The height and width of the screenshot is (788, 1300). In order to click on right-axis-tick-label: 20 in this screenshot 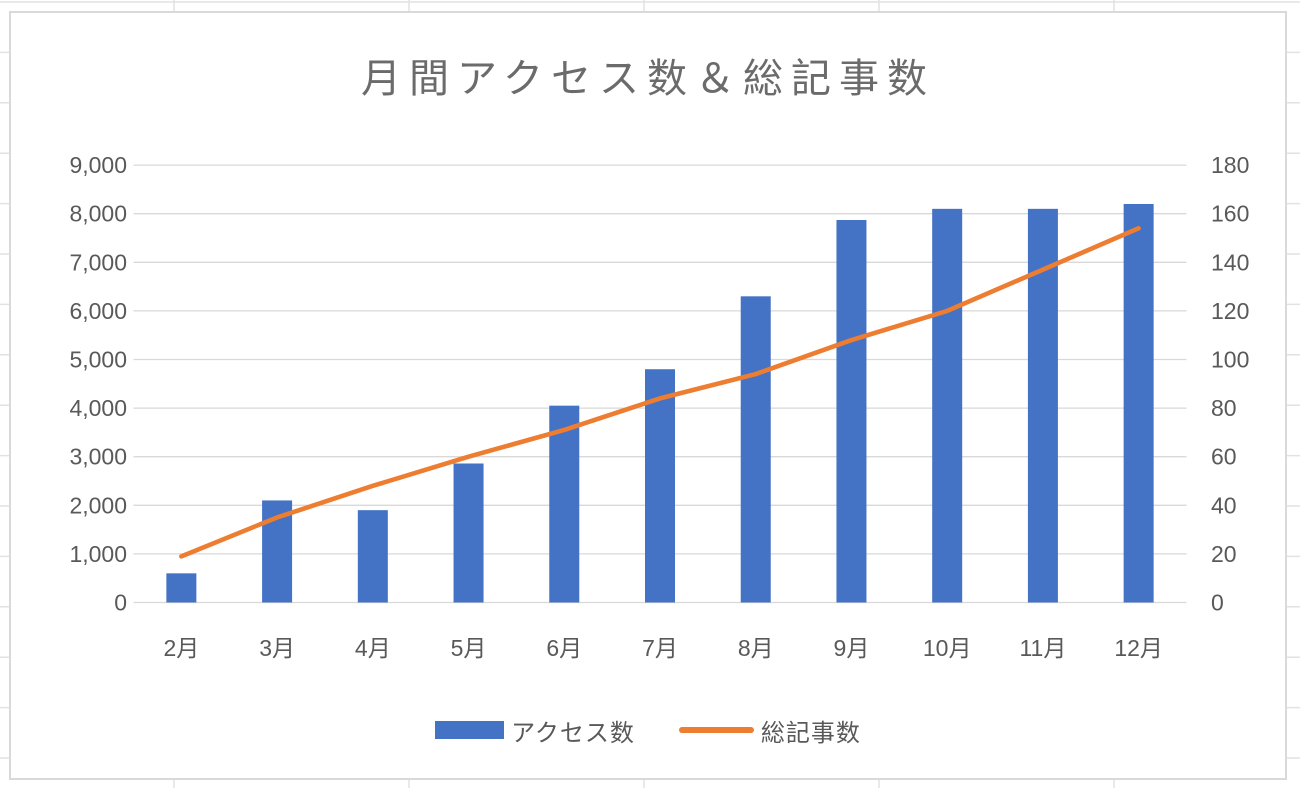, I will do `click(1224, 554)`.